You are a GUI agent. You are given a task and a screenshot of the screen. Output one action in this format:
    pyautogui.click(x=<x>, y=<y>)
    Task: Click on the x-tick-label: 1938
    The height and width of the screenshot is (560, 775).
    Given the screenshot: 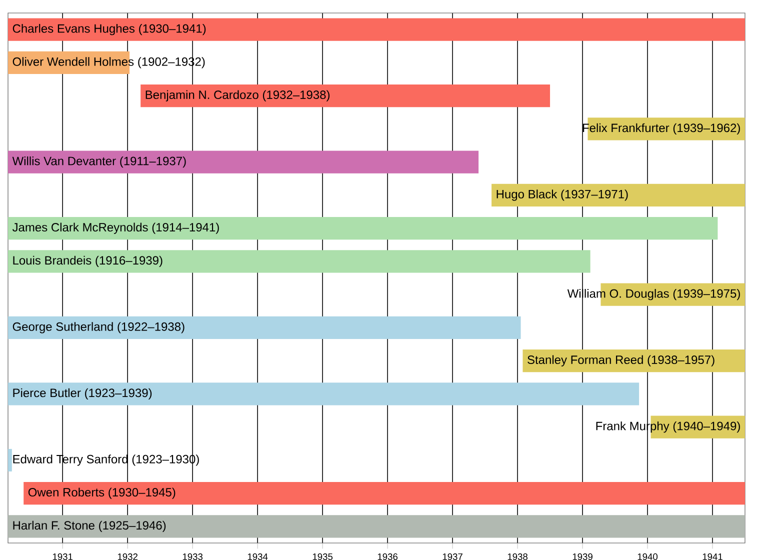 What is the action you would take?
    pyautogui.click(x=518, y=556)
    